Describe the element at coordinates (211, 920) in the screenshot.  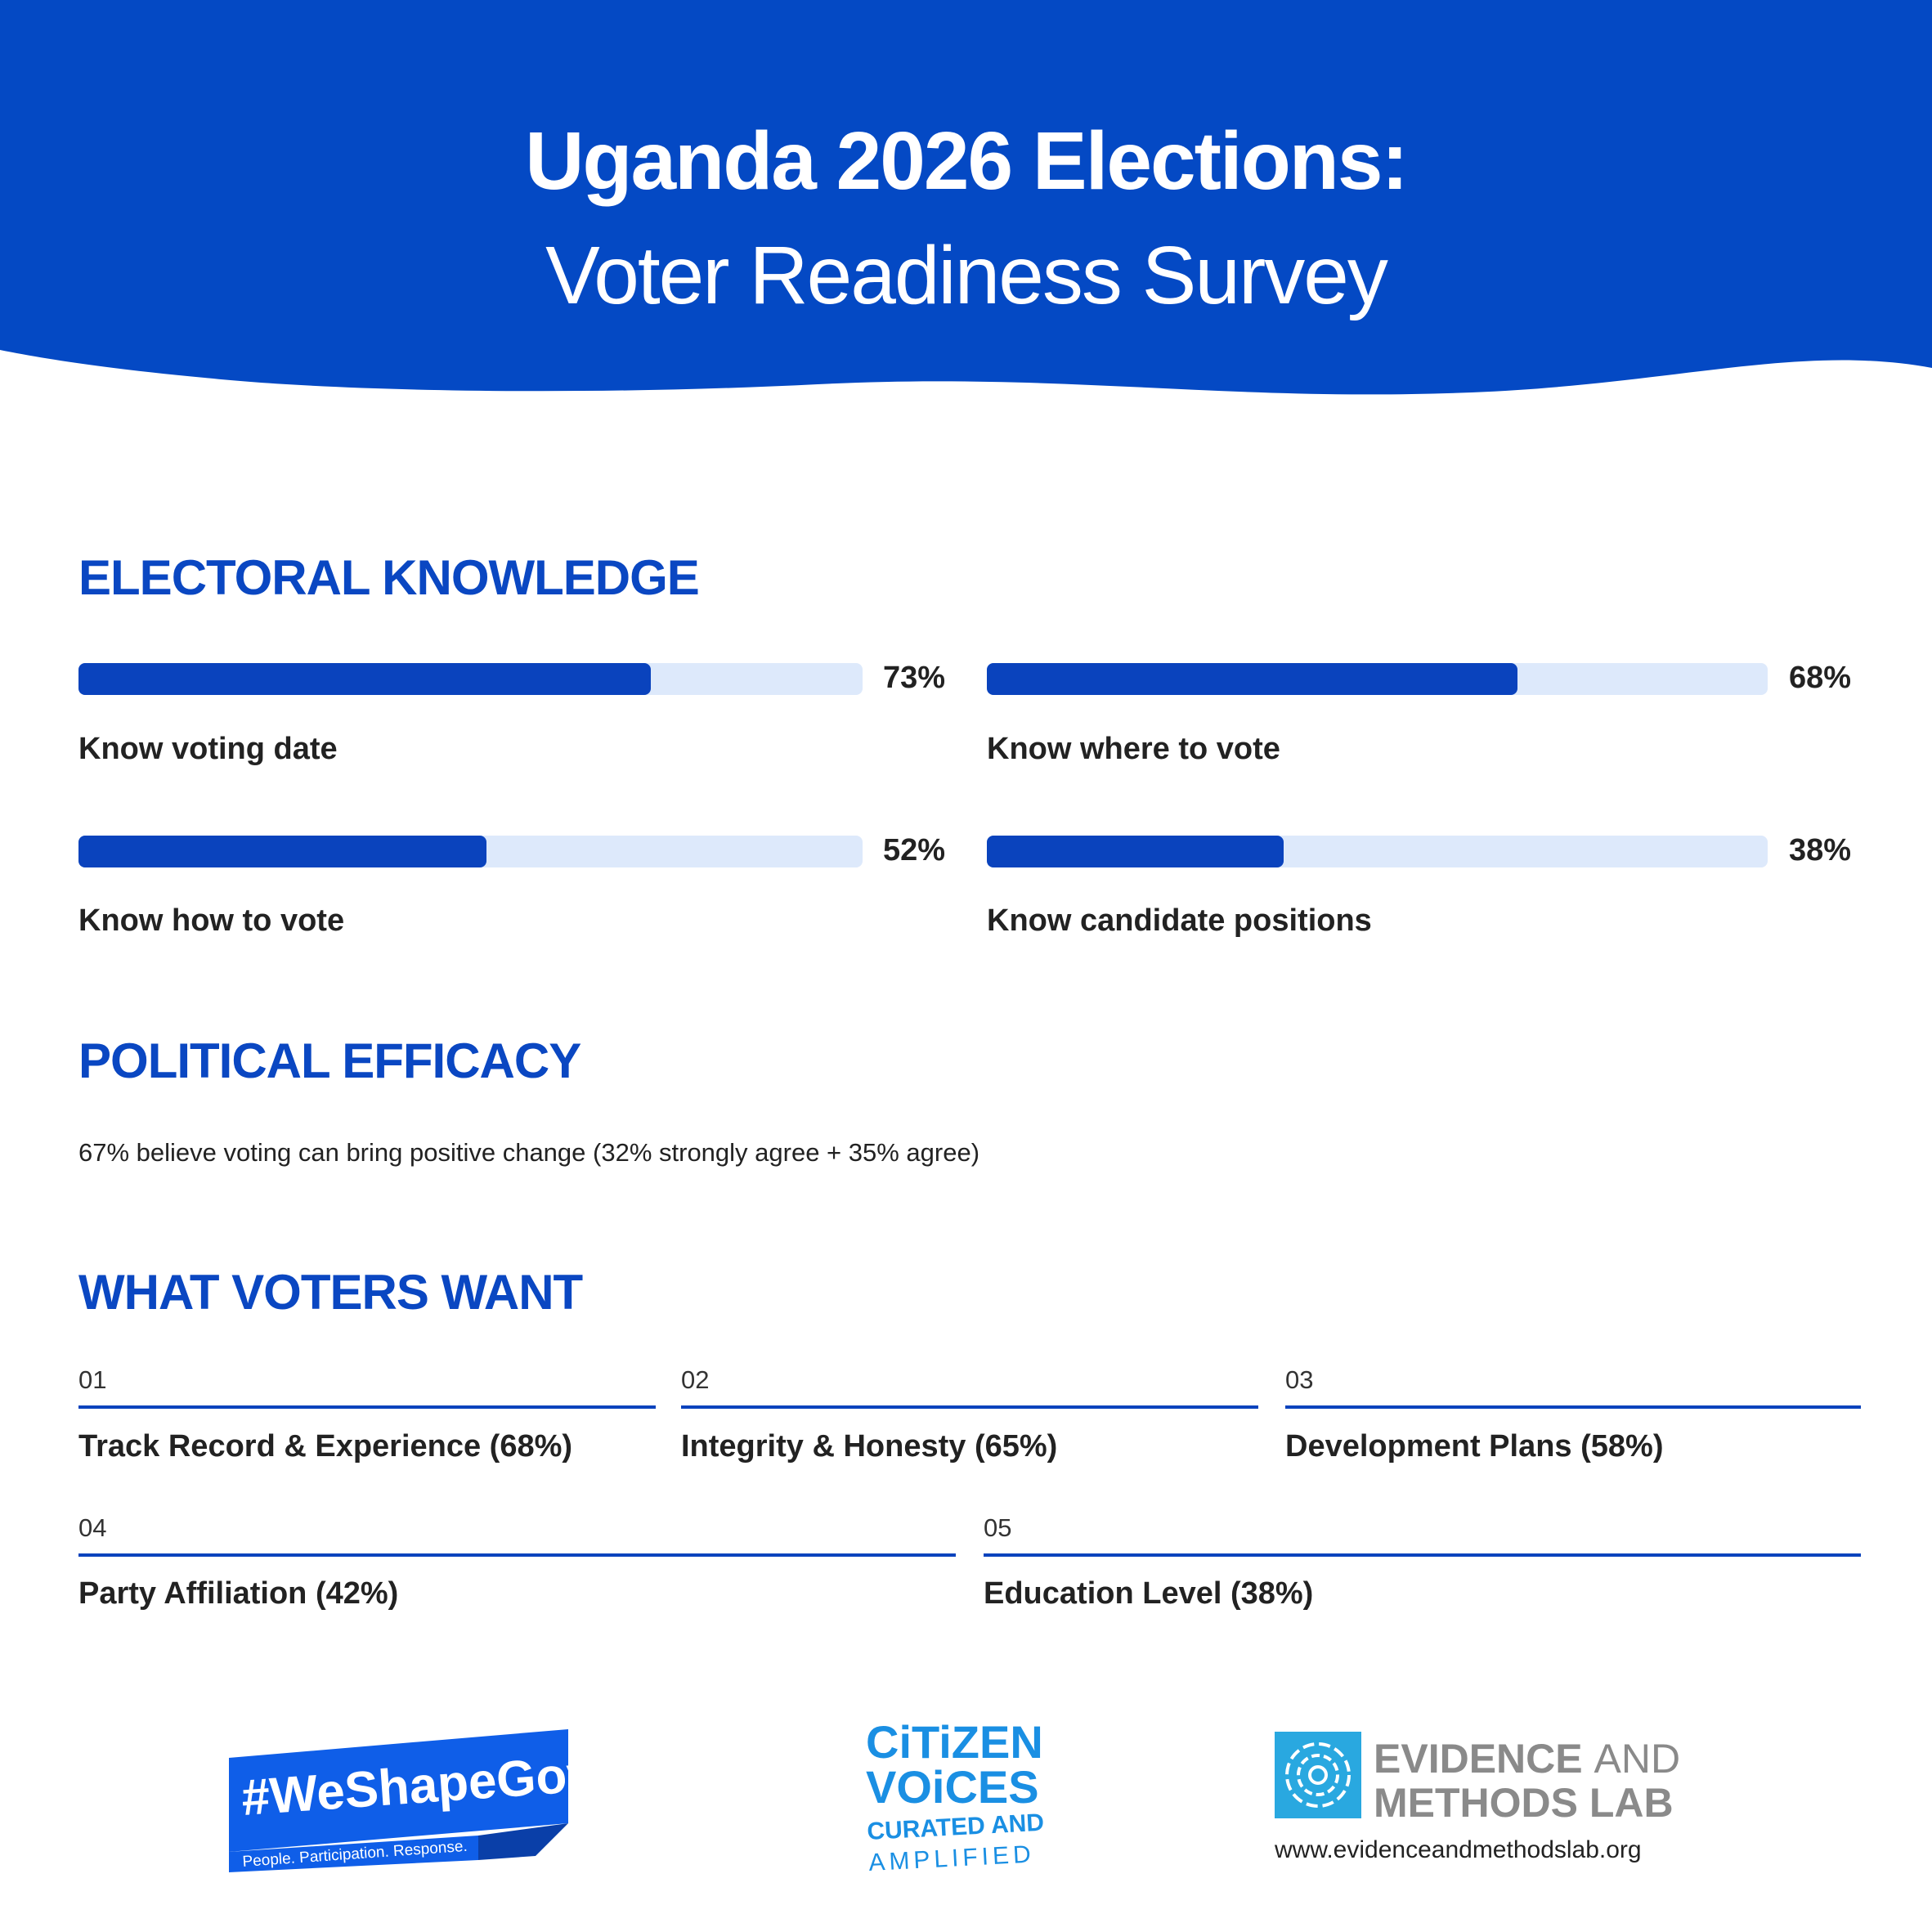
I see `bar-label: Know how to vote` at that location.